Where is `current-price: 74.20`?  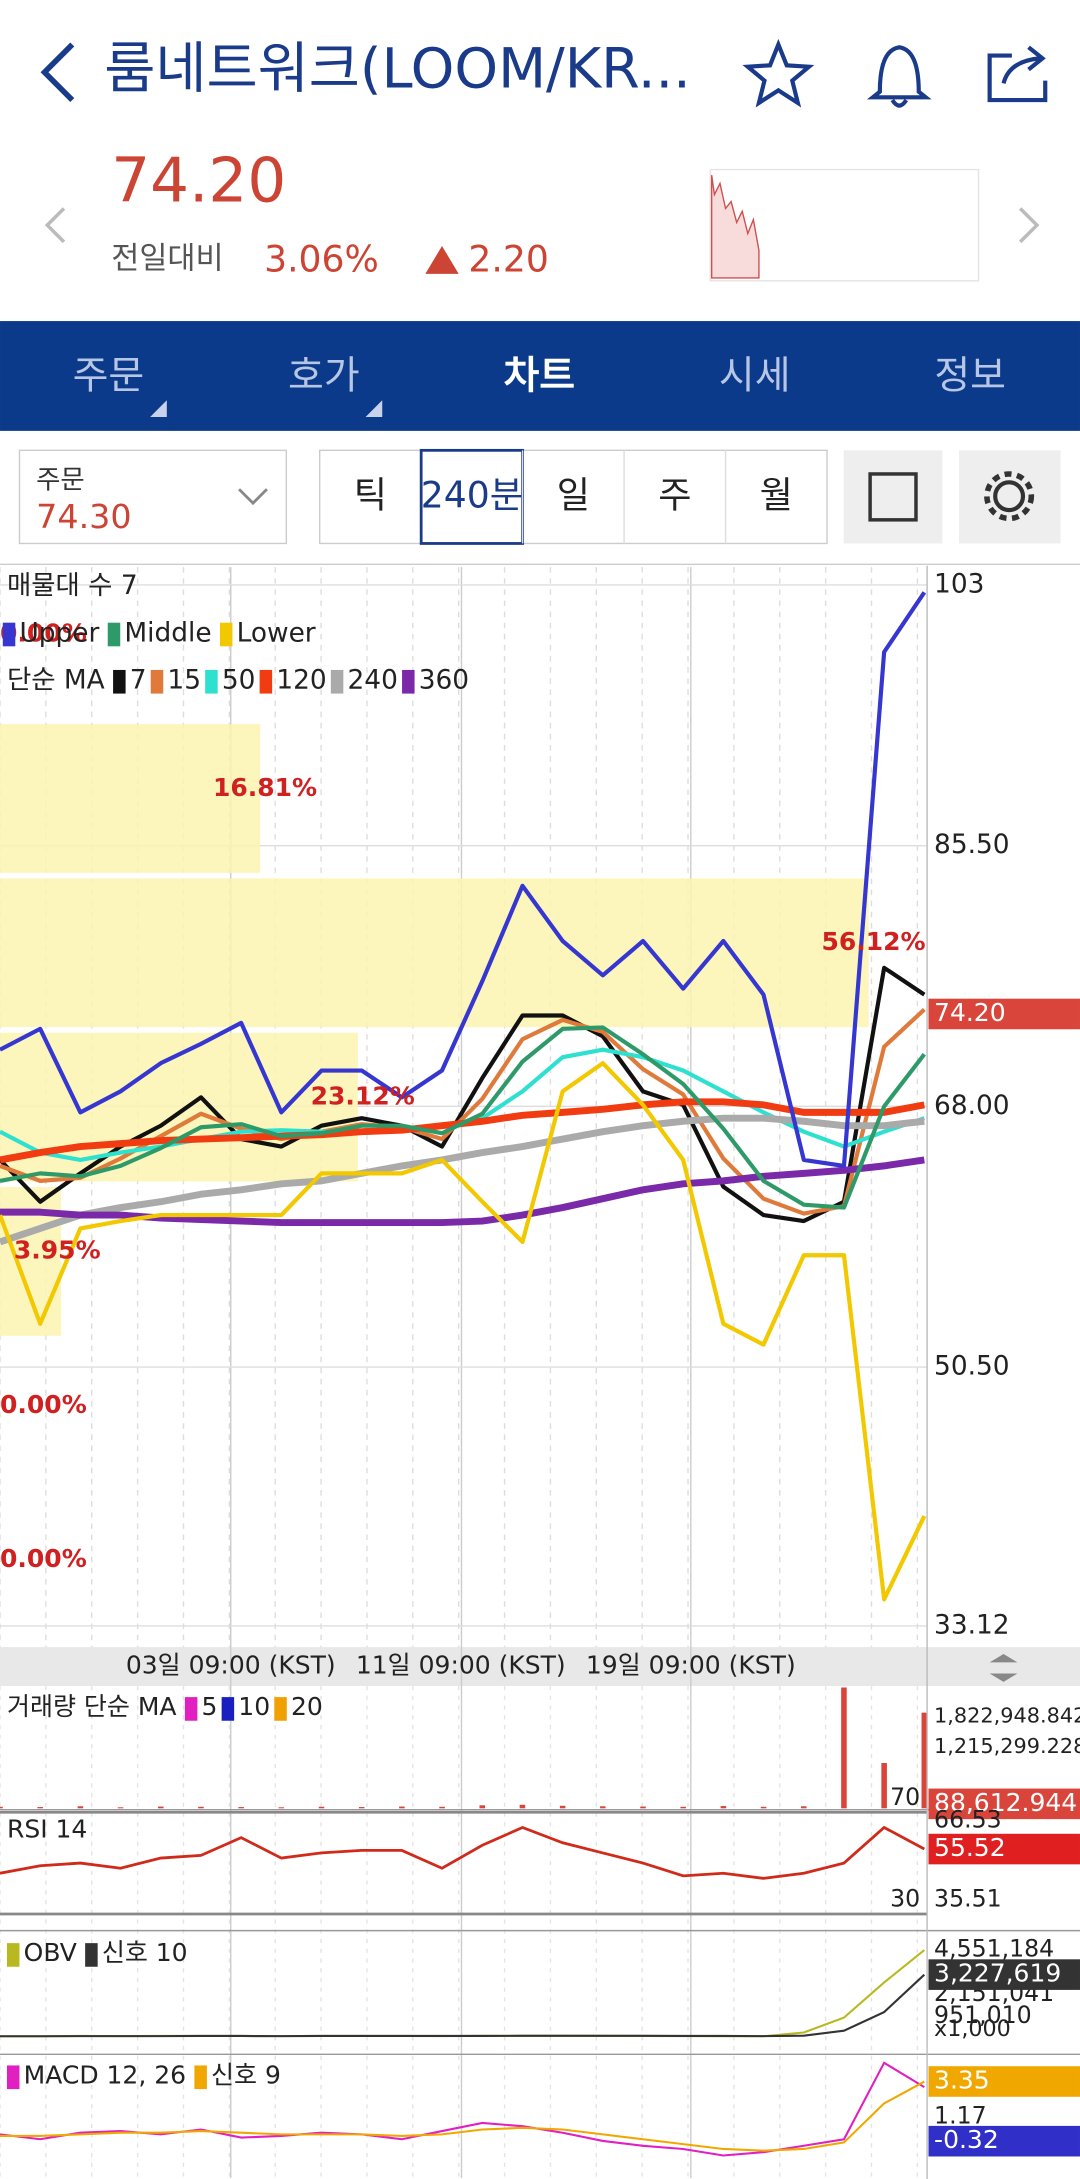 current-price: 74.20 is located at coordinates (198, 180).